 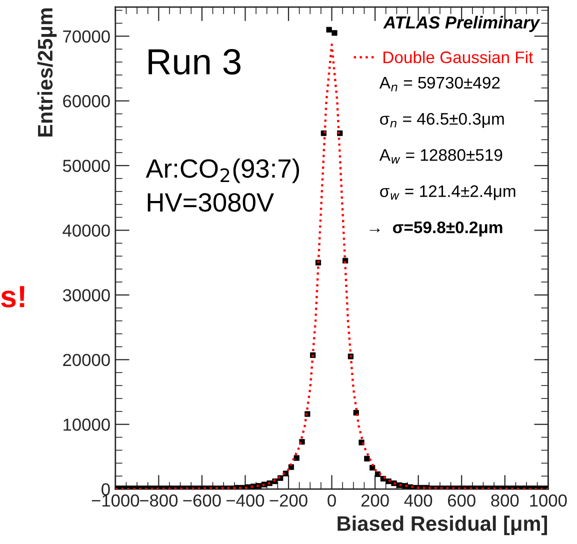 What do you see at coordinates (86, 360) in the screenshot?
I see `y-tick-label: 20000` at bounding box center [86, 360].